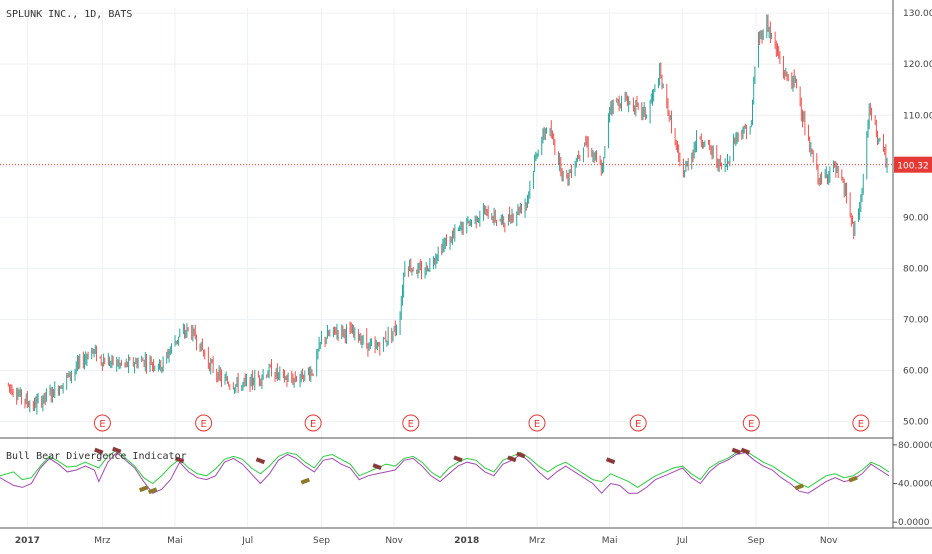  I want to click on last-price-badge, so click(913, 164).